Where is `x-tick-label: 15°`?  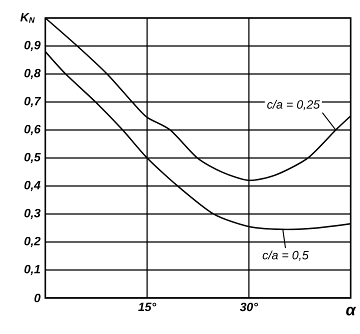
x-tick-label: 15° is located at coordinates (147, 307).